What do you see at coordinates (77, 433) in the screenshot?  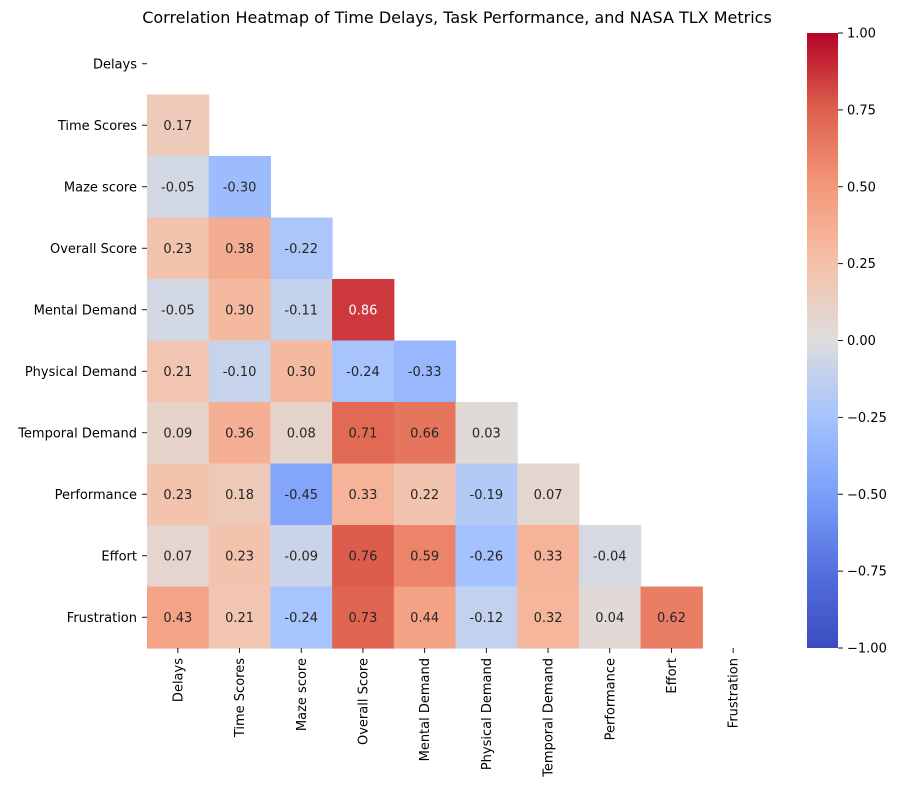 I see `row-label: Temporal Demand` at bounding box center [77, 433].